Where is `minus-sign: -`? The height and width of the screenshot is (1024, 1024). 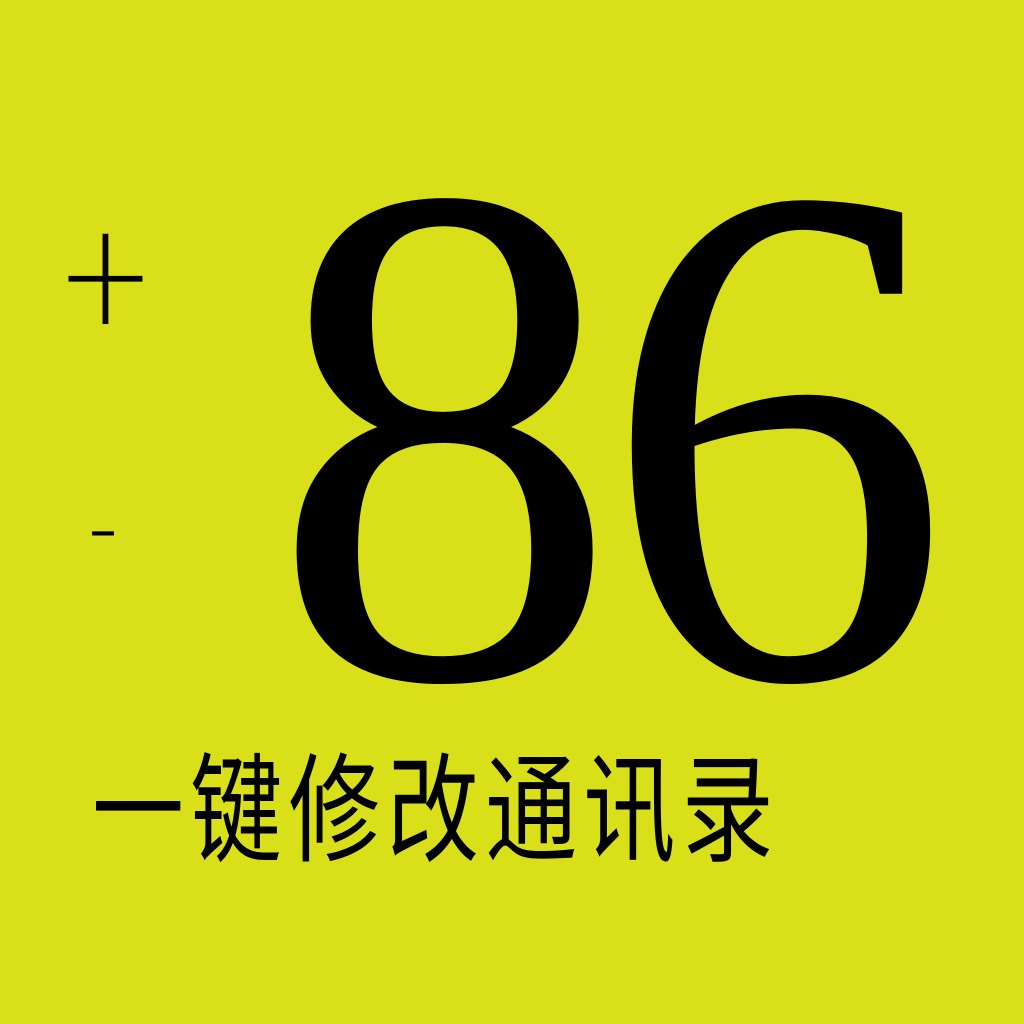
minus-sign: - is located at coordinates (103, 526).